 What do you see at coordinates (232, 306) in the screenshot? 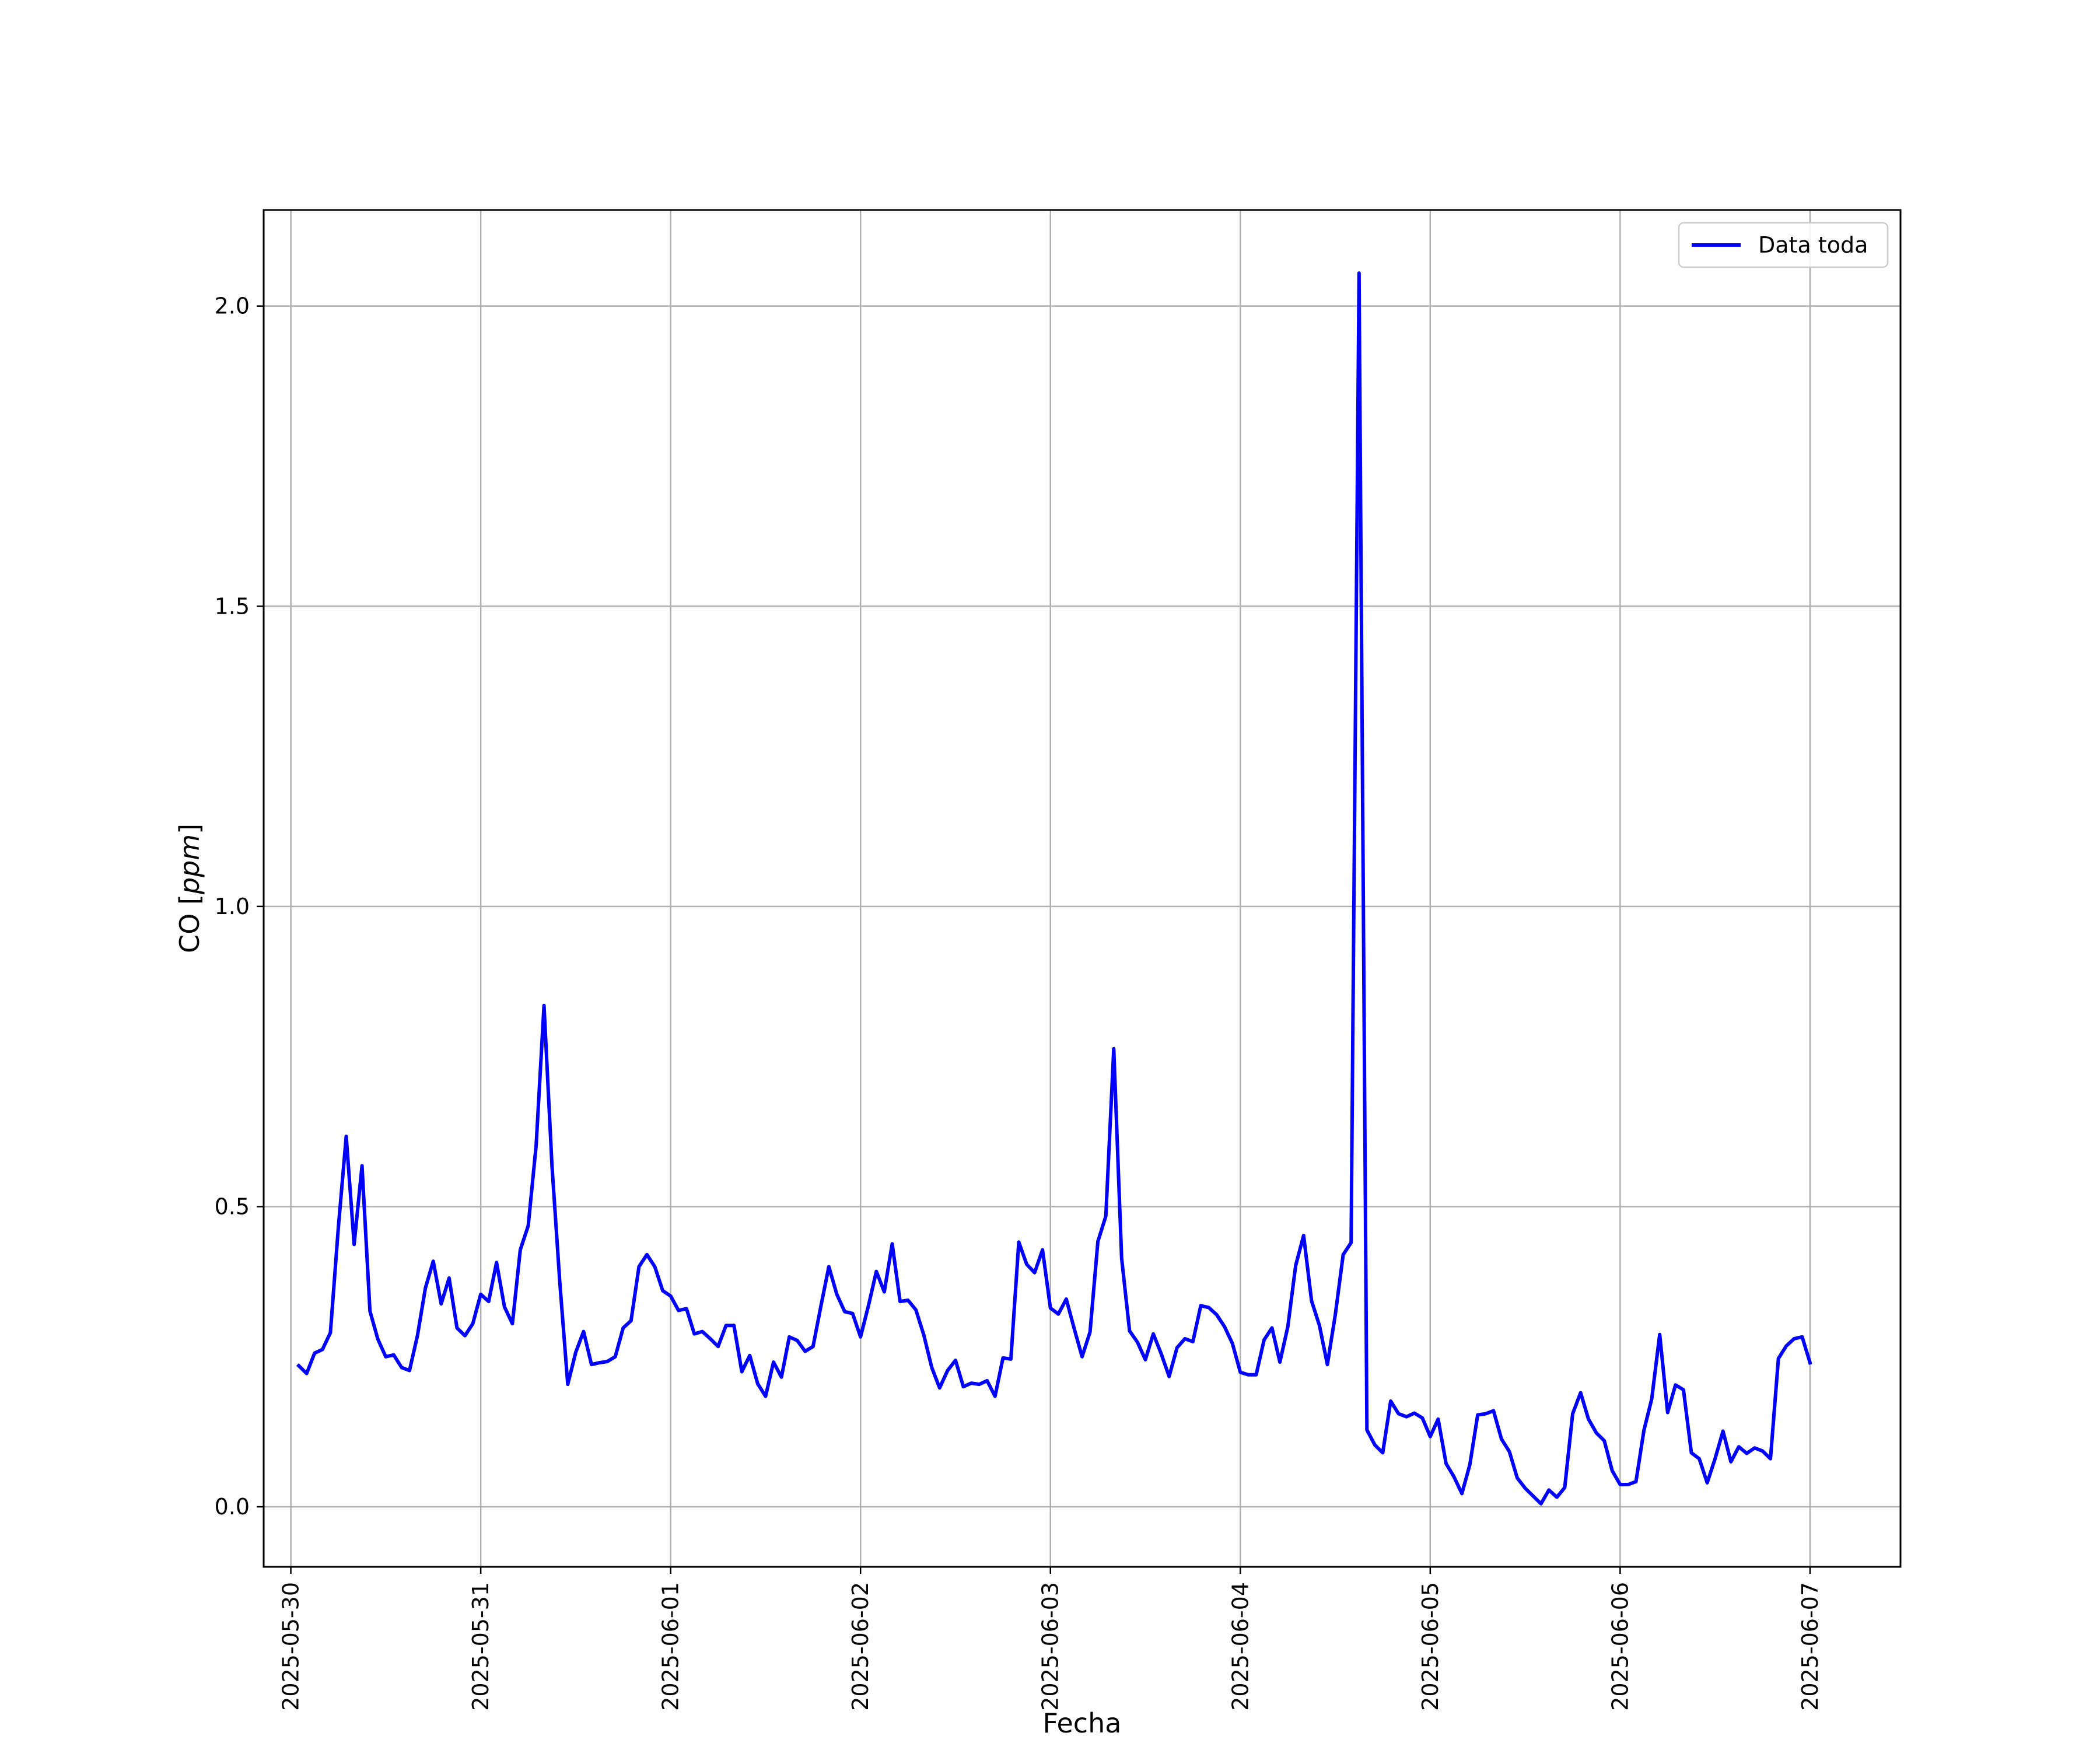
I see `y-tick-label: 2.0` at bounding box center [232, 306].